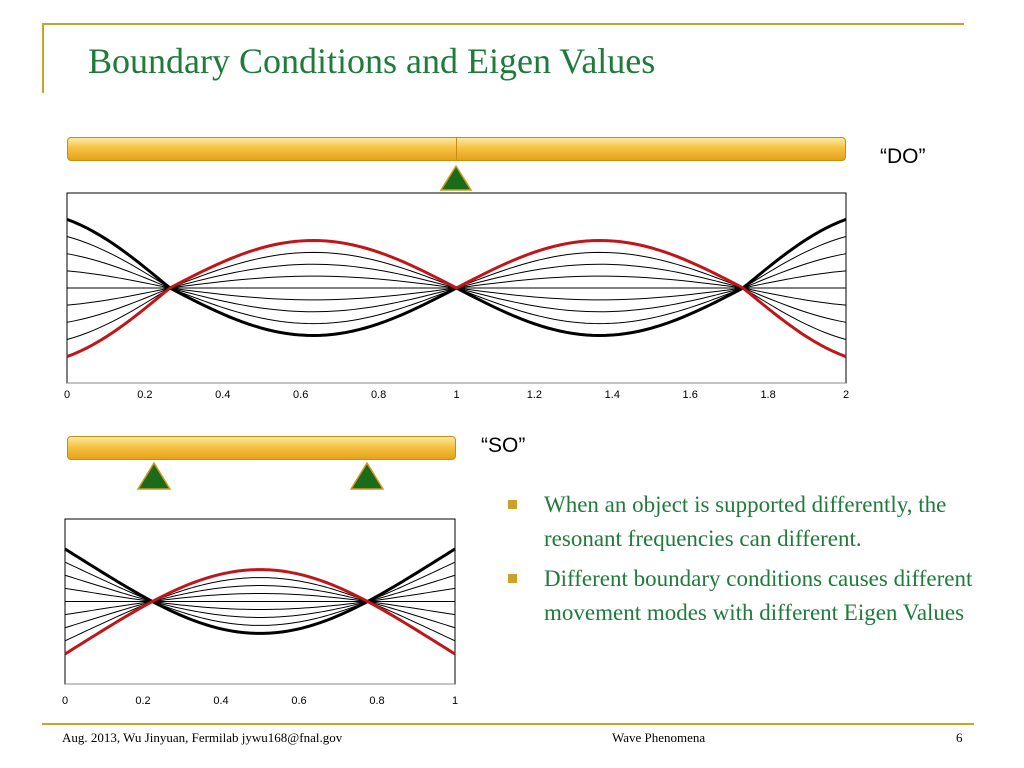 Image resolution: width=1024 pixels, height=768 pixels. Describe the element at coordinates (846, 395) in the screenshot. I see `x-tick-label: 2` at that location.